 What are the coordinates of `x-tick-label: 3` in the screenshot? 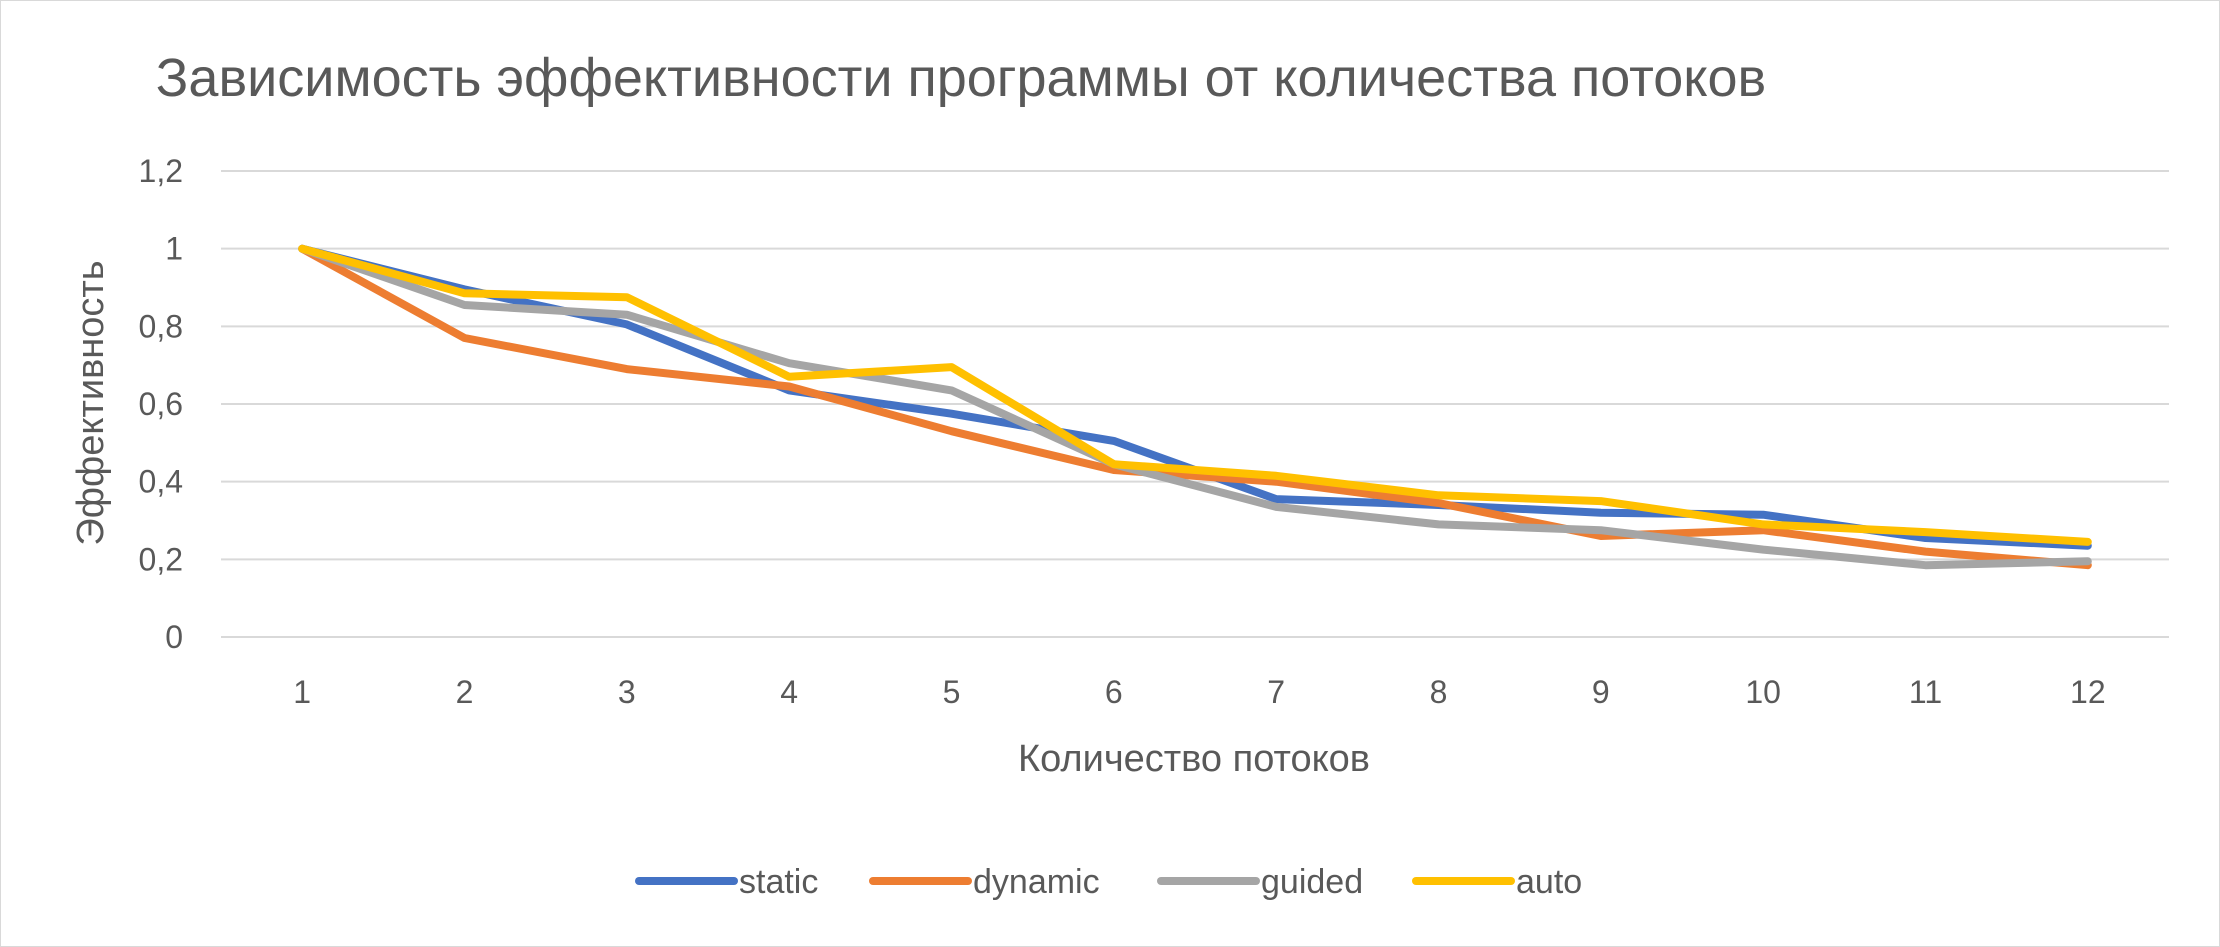 It's located at (627, 692).